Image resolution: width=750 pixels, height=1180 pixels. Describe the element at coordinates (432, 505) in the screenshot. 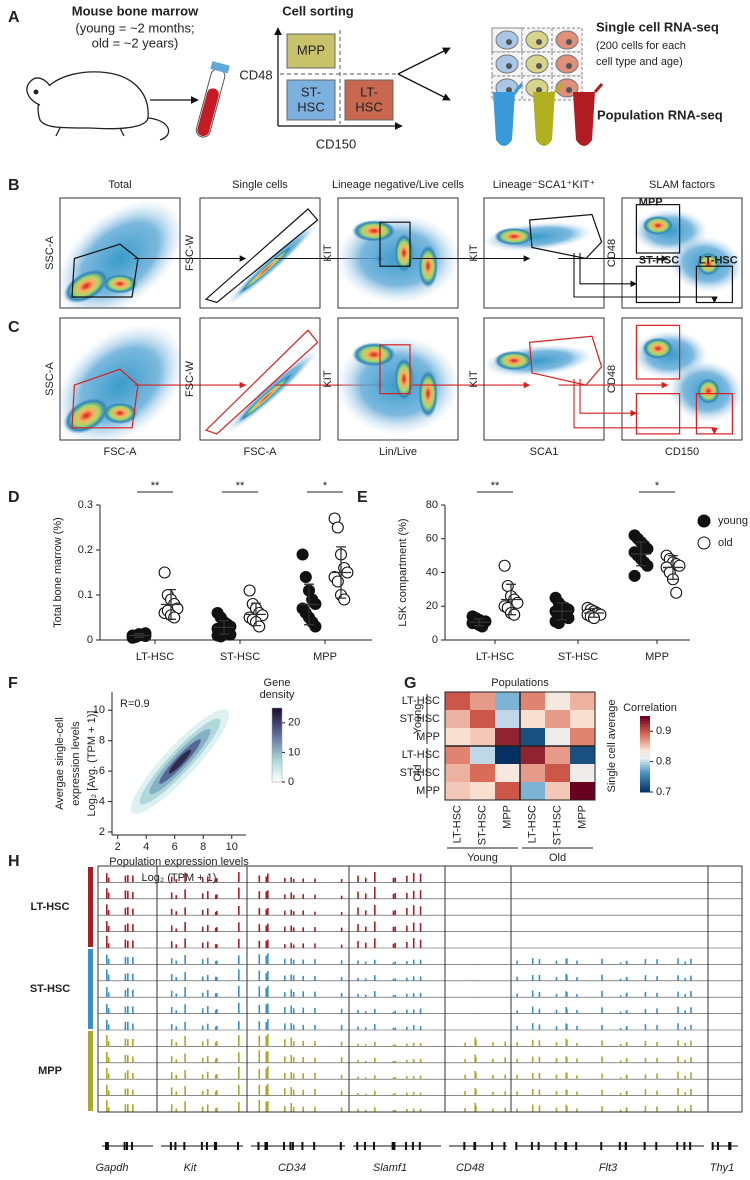

I see `y-tick-label: 80` at that location.